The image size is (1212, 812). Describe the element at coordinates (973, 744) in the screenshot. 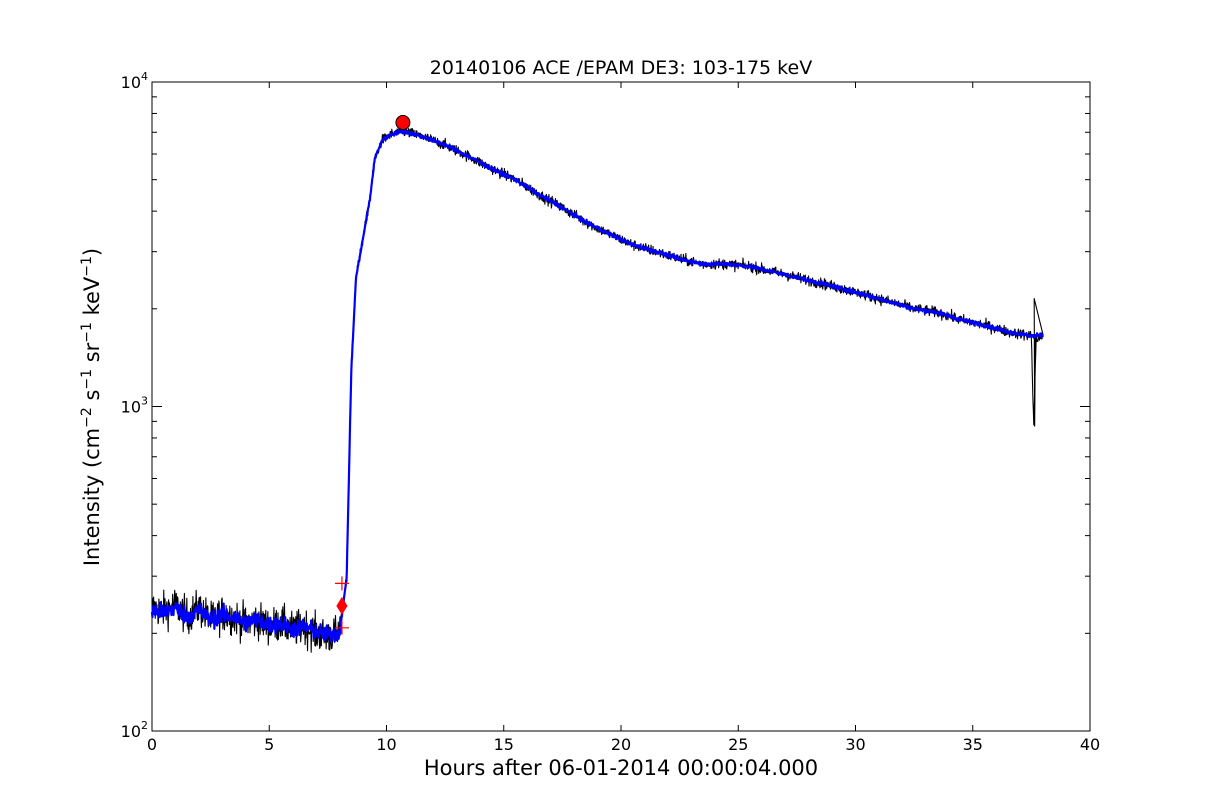

I see `x-tick-label: 35` at that location.